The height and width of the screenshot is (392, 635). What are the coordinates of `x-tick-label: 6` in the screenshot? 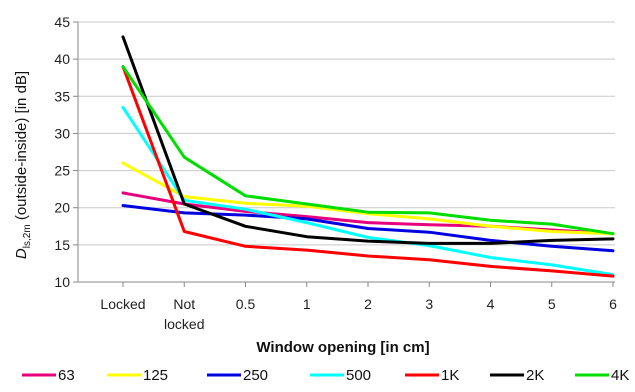 It's located at (613, 304).